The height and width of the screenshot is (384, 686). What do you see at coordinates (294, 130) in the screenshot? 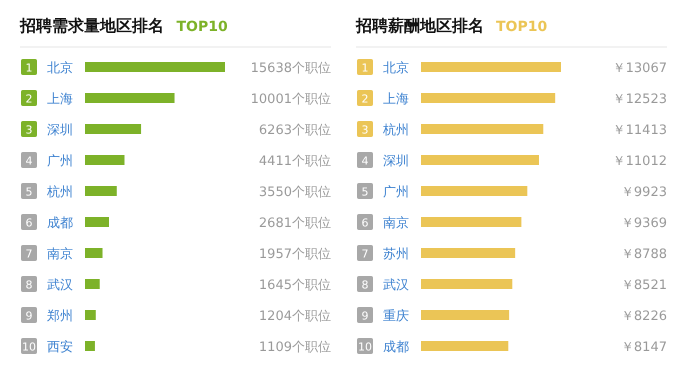
I see `data-label: 6263个职位` at bounding box center [294, 130].